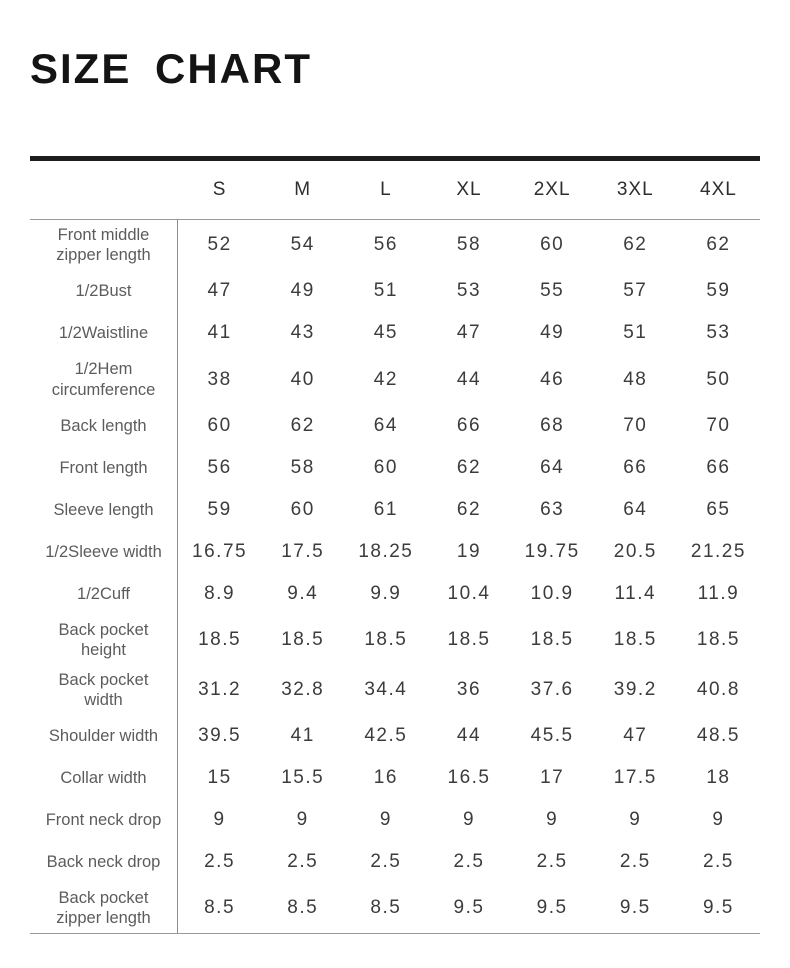 The image size is (790, 968). Describe the element at coordinates (718, 778) in the screenshot. I see `cell-value: 18` at that location.